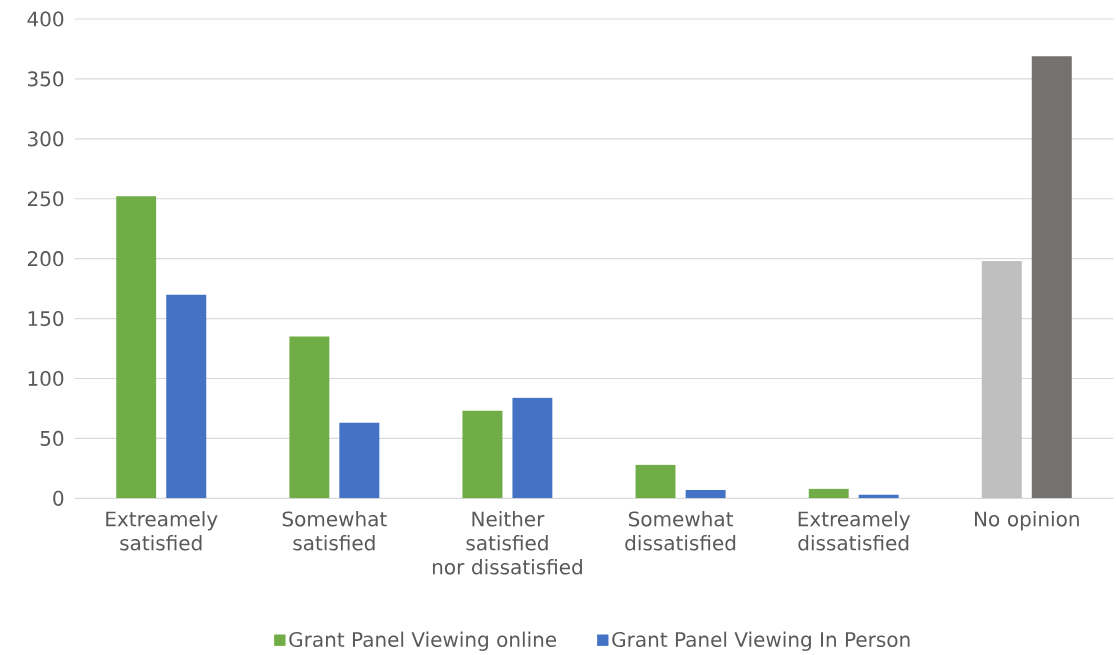 The height and width of the screenshot is (655, 1116). Describe the element at coordinates (58, 498) in the screenshot. I see `y-tick-label: 0` at that location.